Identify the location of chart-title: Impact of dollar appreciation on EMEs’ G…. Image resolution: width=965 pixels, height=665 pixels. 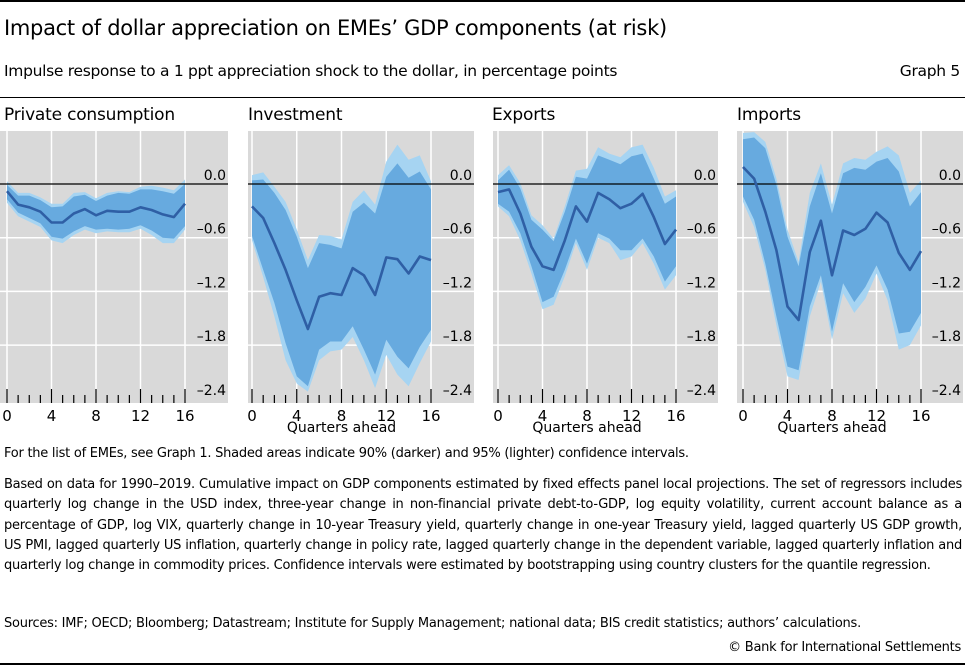
(335, 28).